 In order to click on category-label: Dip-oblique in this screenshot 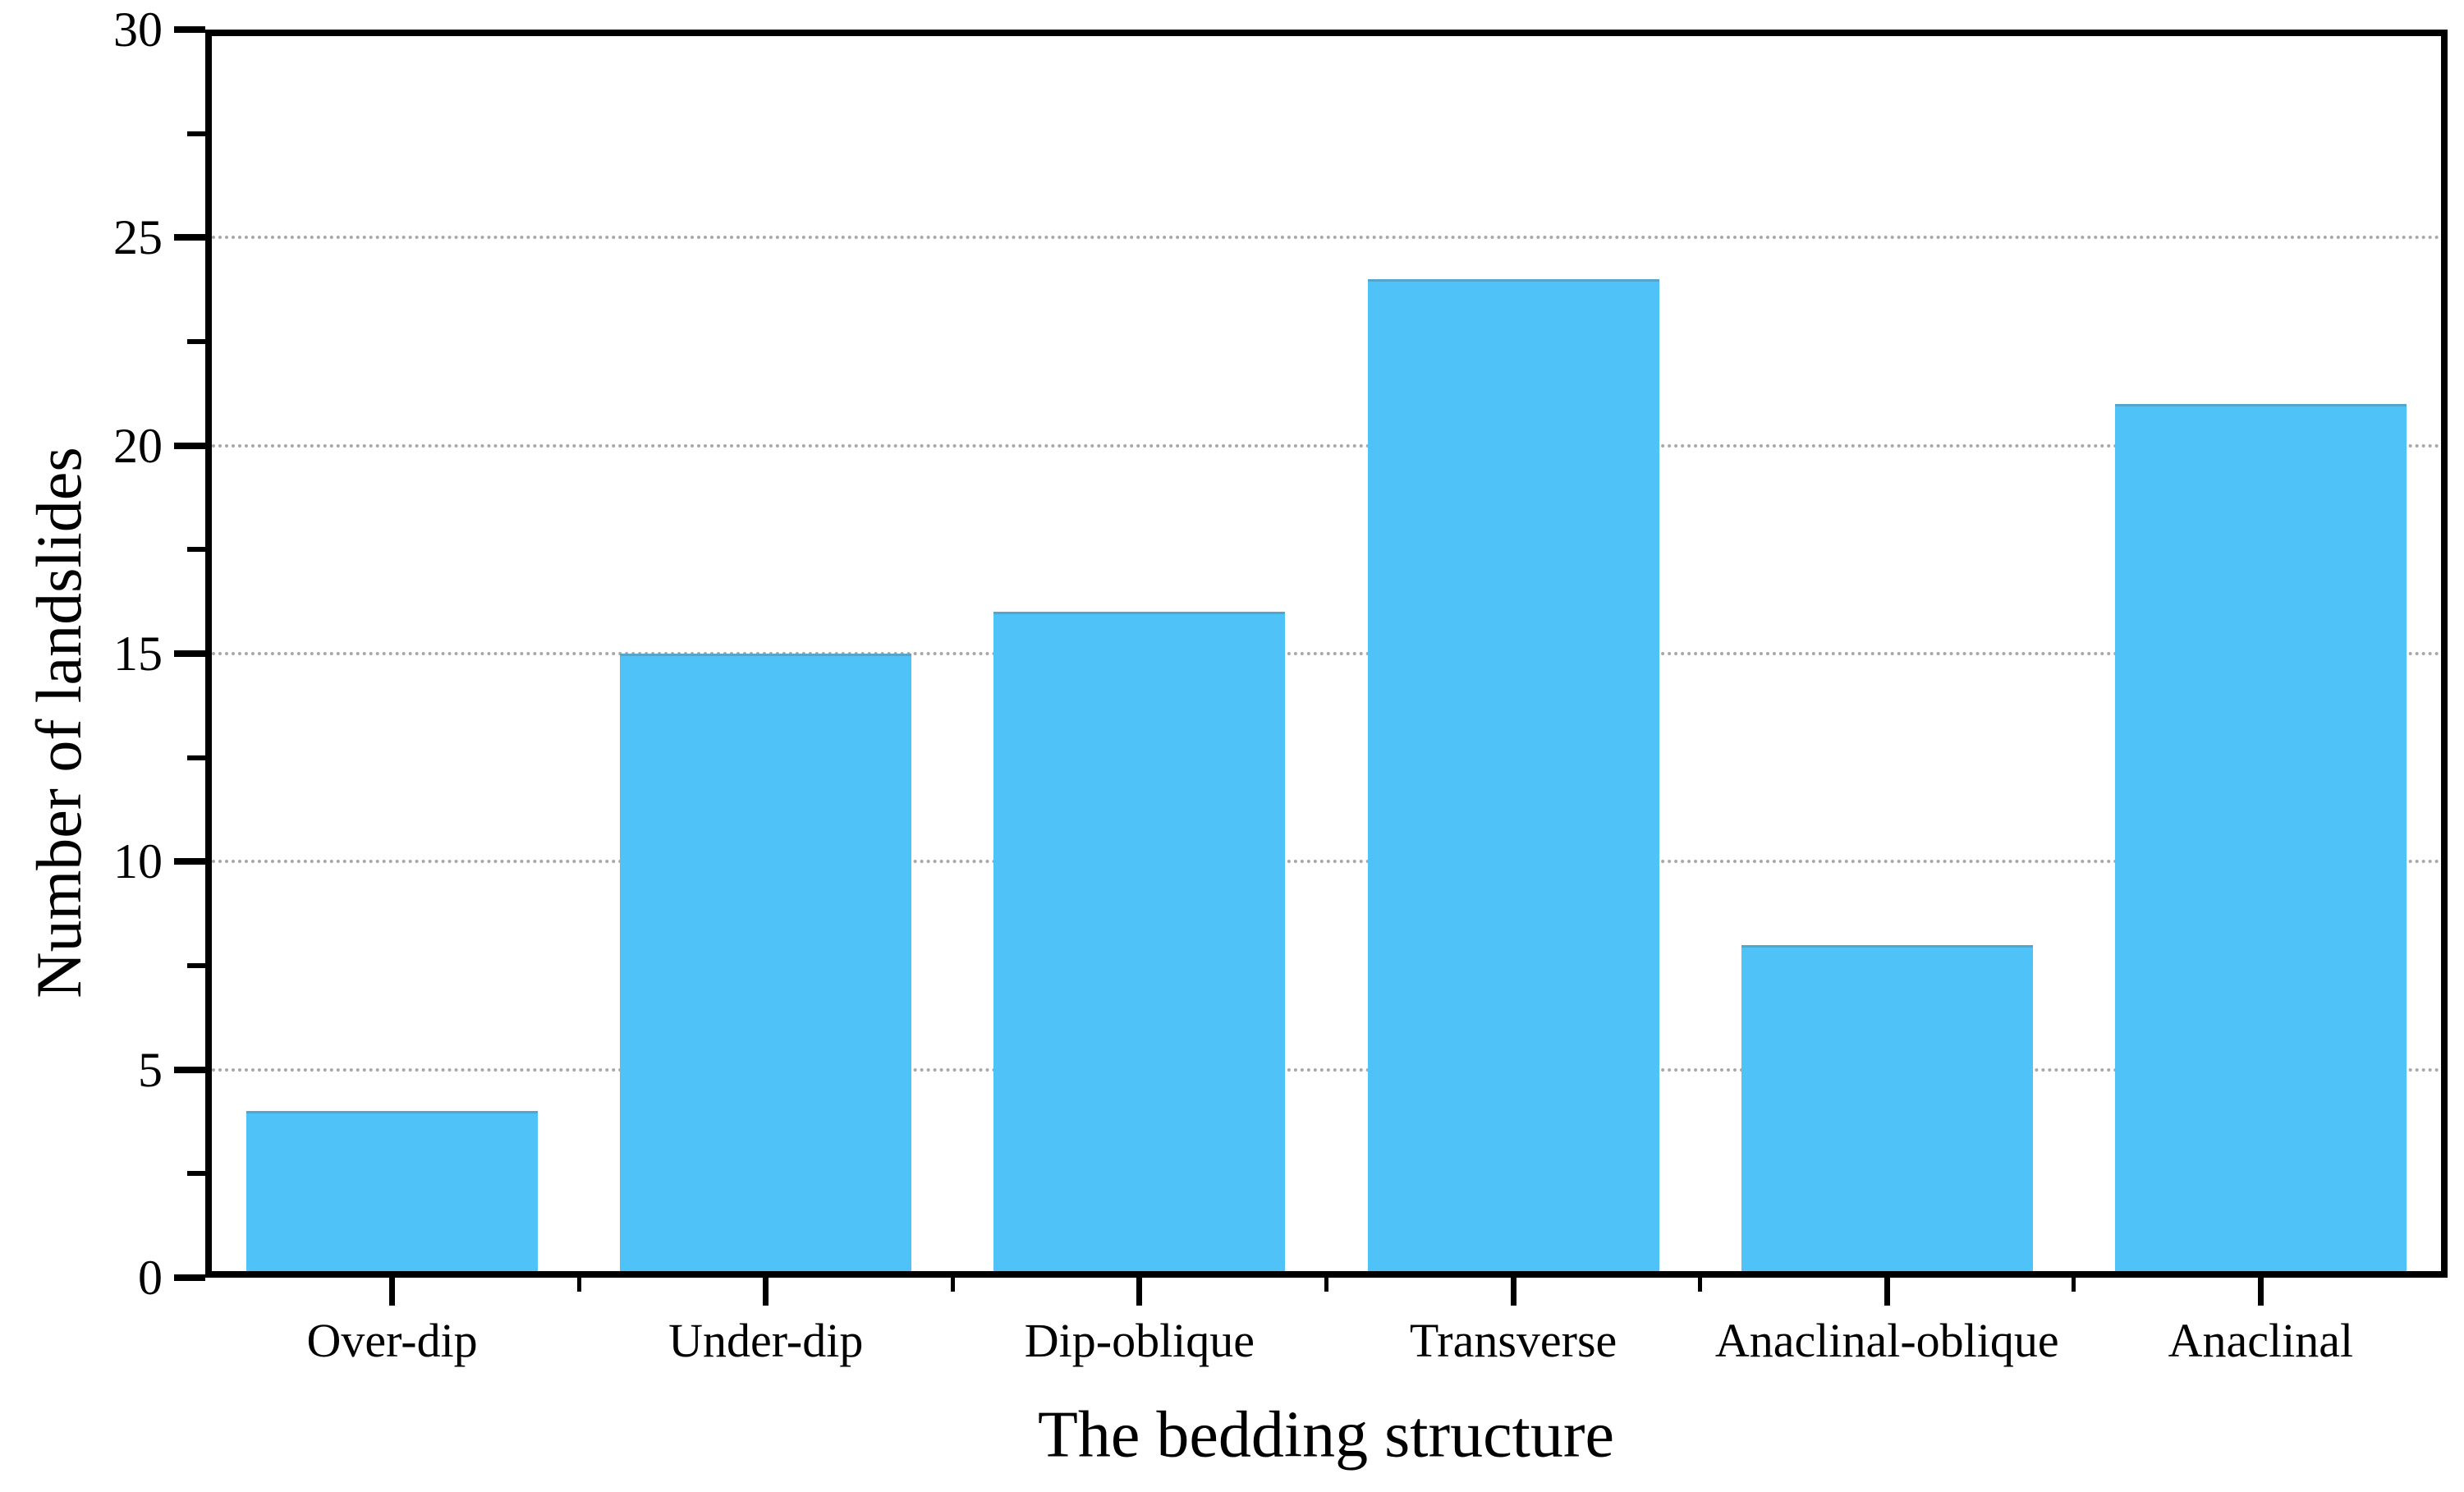, I will do `click(1140, 1340)`.